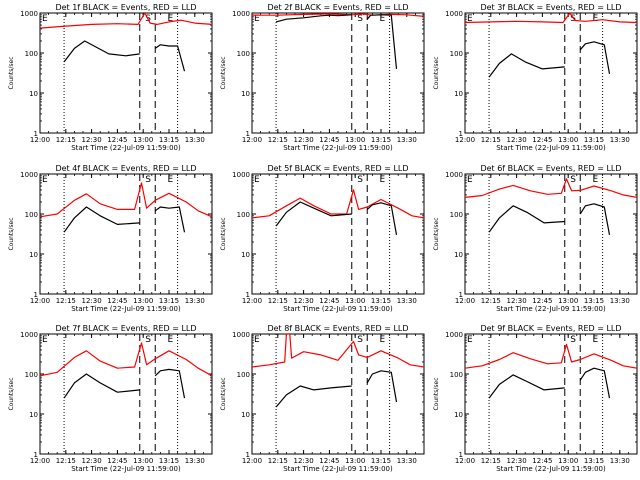 This screenshot has height=480, width=640. Describe the element at coordinates (337, 168) in the screenshot. I see `chart-title: Det 5f BLACK = Events, RED = LLD` at that location.